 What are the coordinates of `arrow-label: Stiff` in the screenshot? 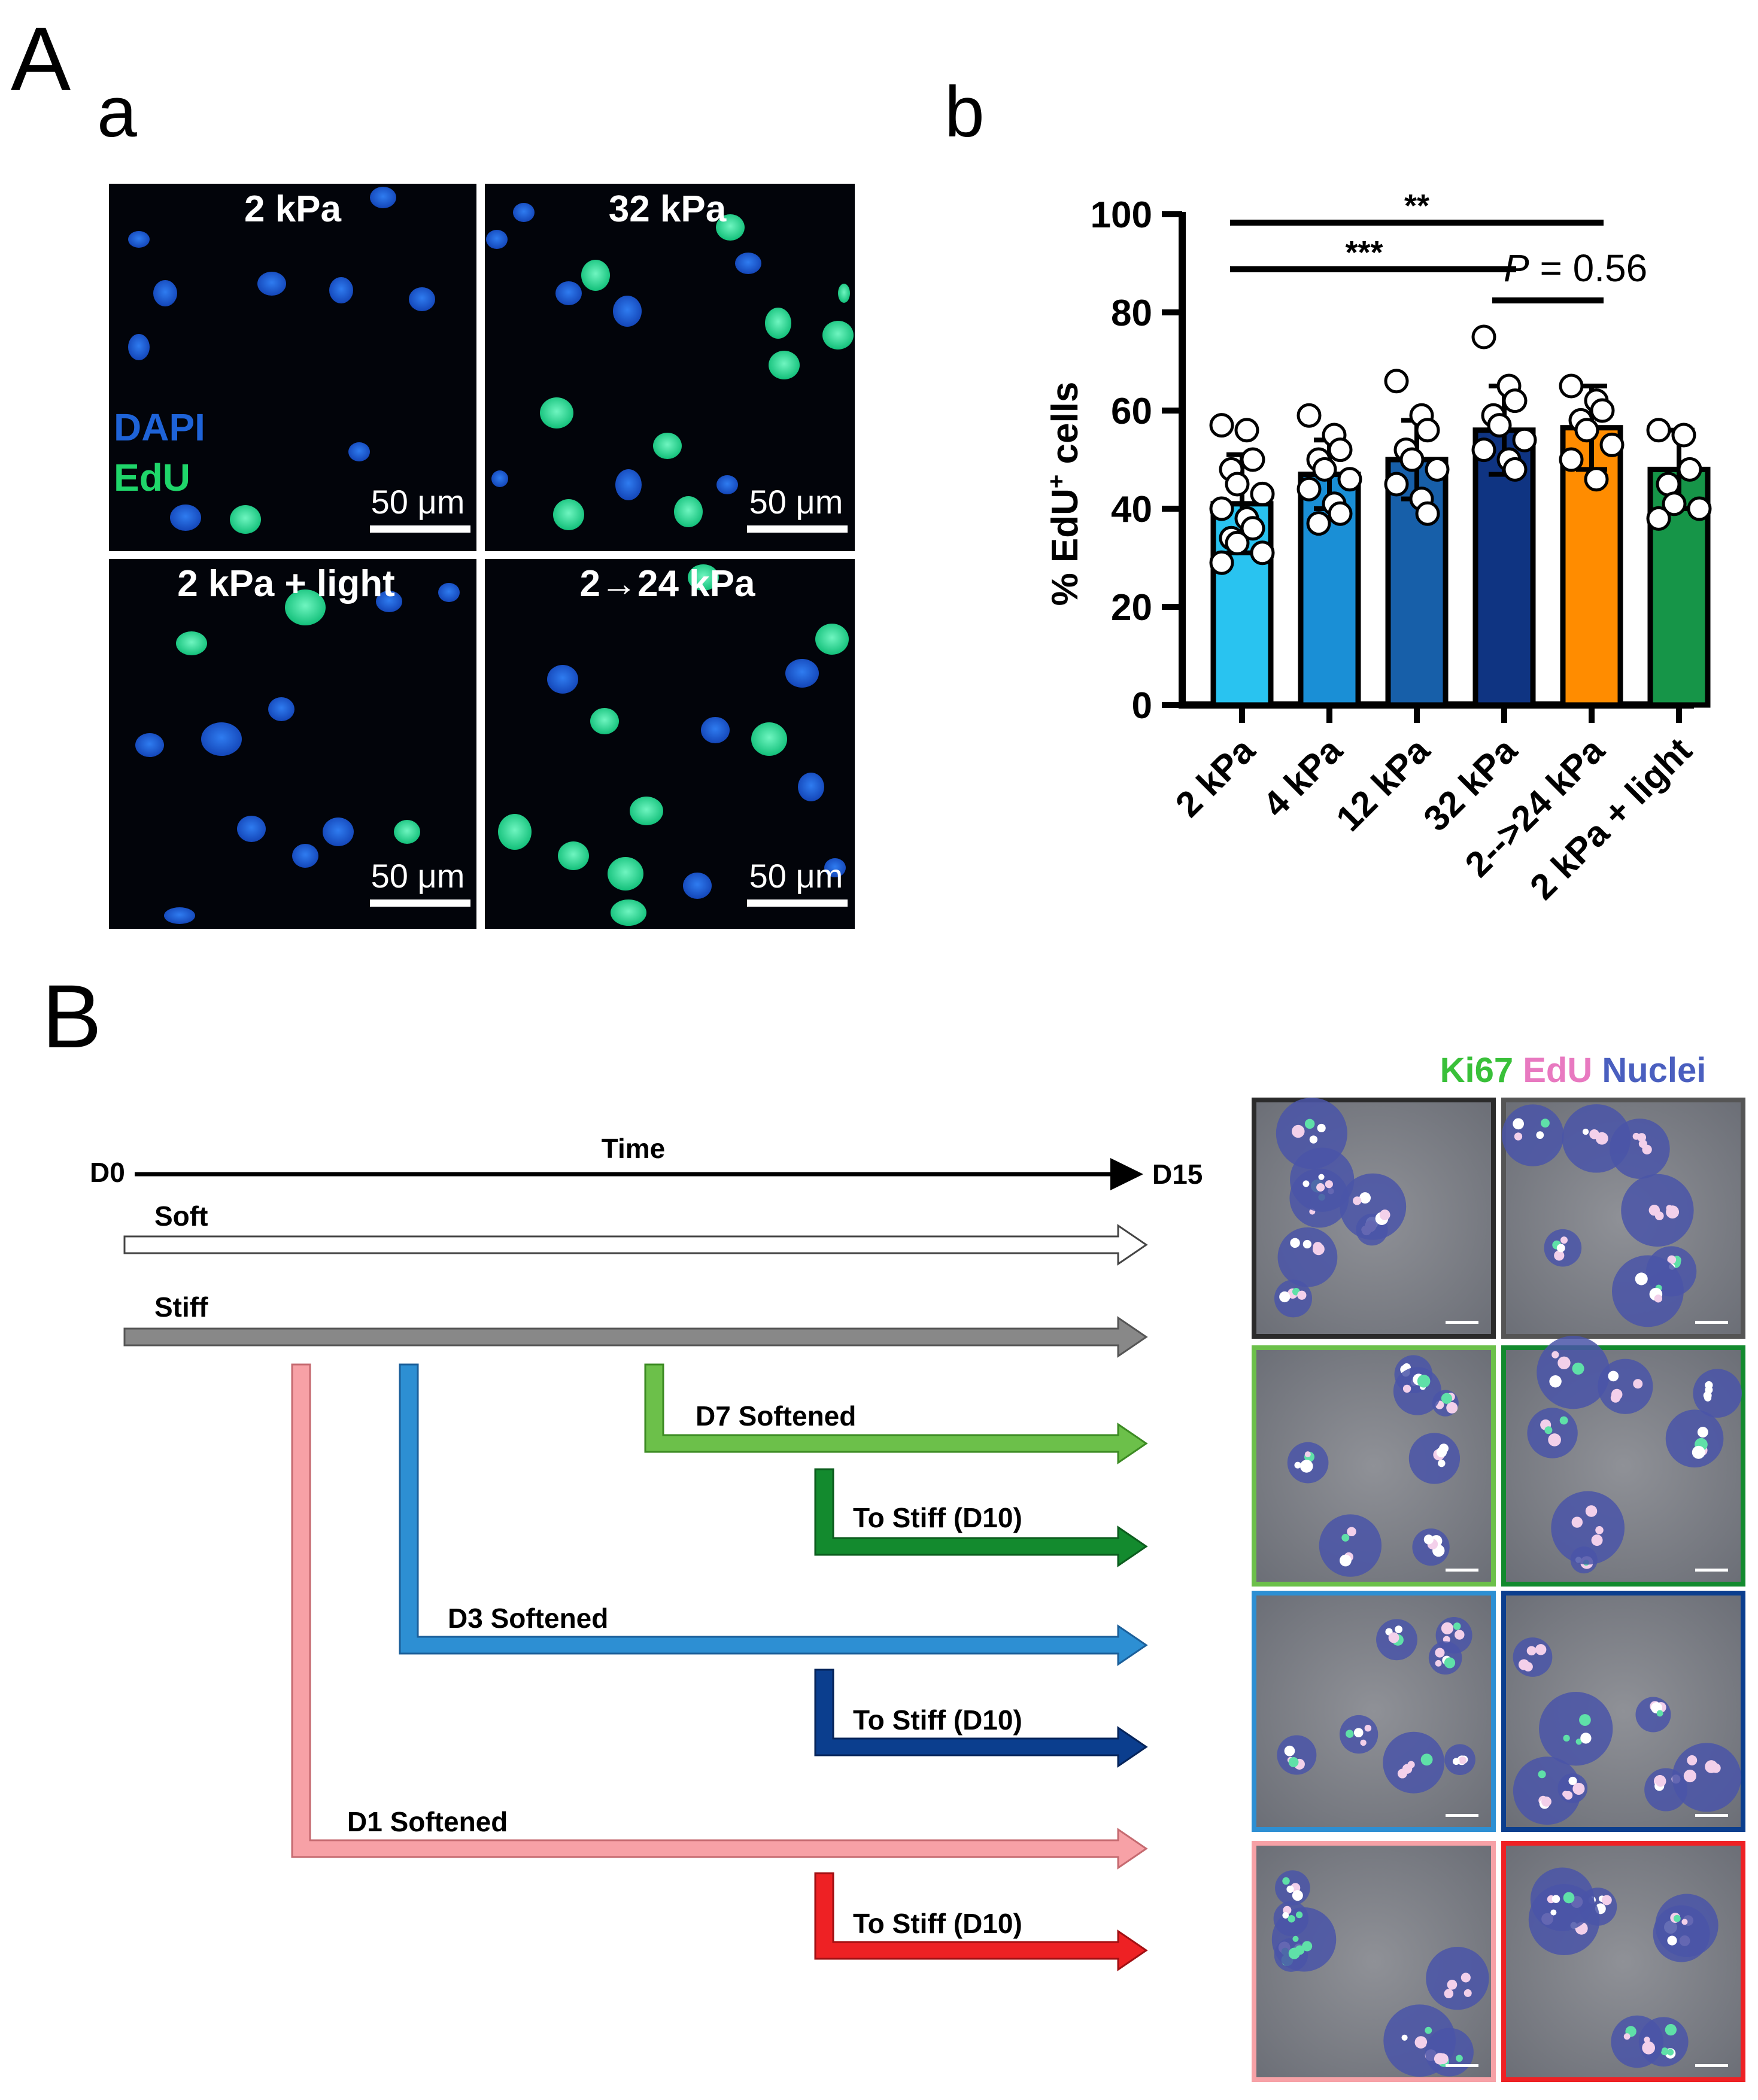 It's located at (181, 1307).